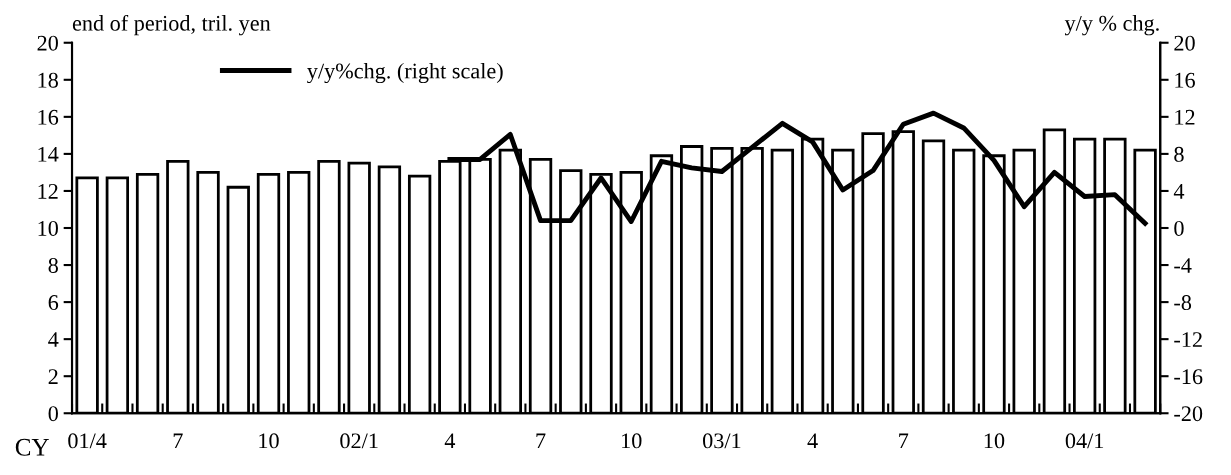 Image resolution: width=1231 pixels, height=475 pixels. I want to click on y-tick-label: 0, so click(53, 414).